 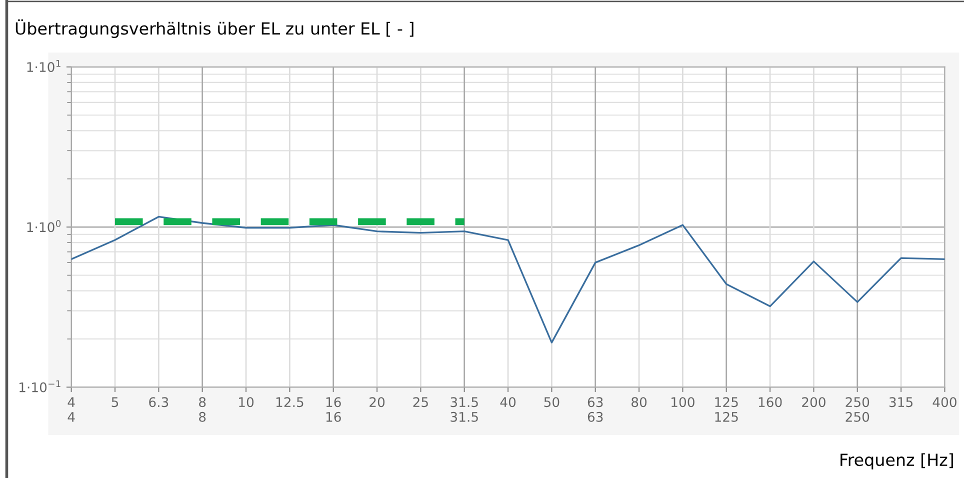 I want to click on x-tick-label: 12.5, so click(x=290, y=402).